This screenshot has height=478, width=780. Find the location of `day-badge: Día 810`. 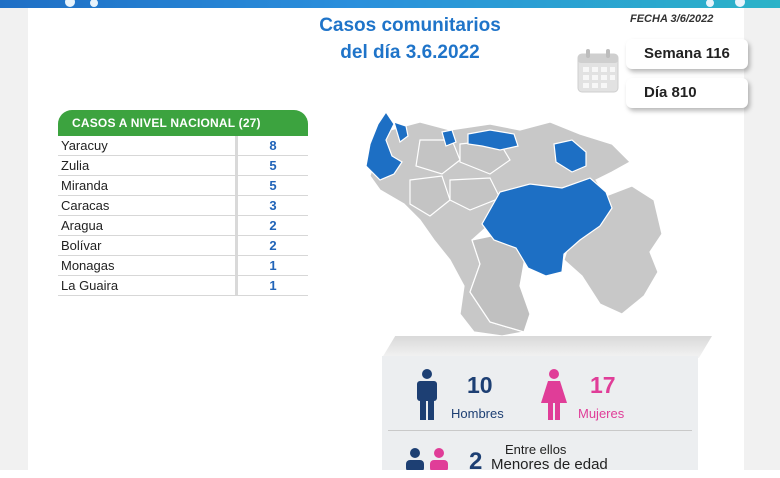

day-badge: Día 810 is located at coordinates (687, 93).